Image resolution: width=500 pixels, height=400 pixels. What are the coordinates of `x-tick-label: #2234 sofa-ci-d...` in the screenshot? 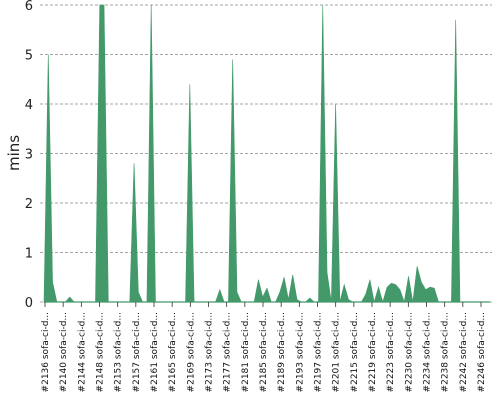 It's located at (428, 352).